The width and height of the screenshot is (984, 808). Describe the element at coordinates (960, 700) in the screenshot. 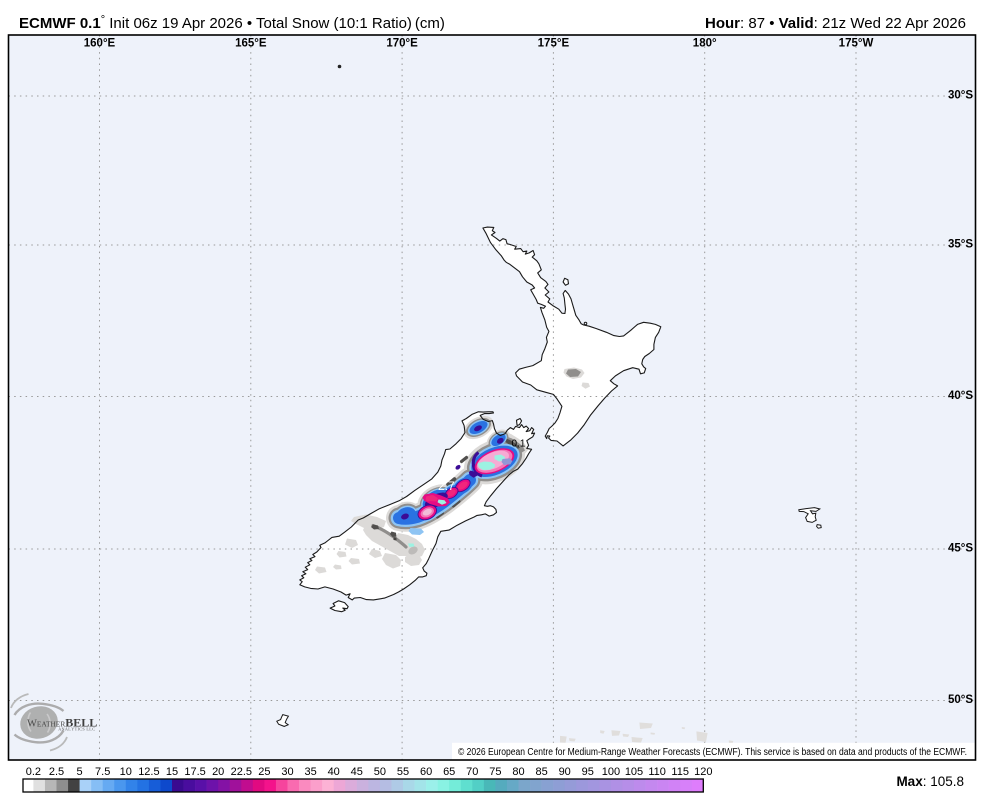

I see `svg-text: 50°S` at that location.